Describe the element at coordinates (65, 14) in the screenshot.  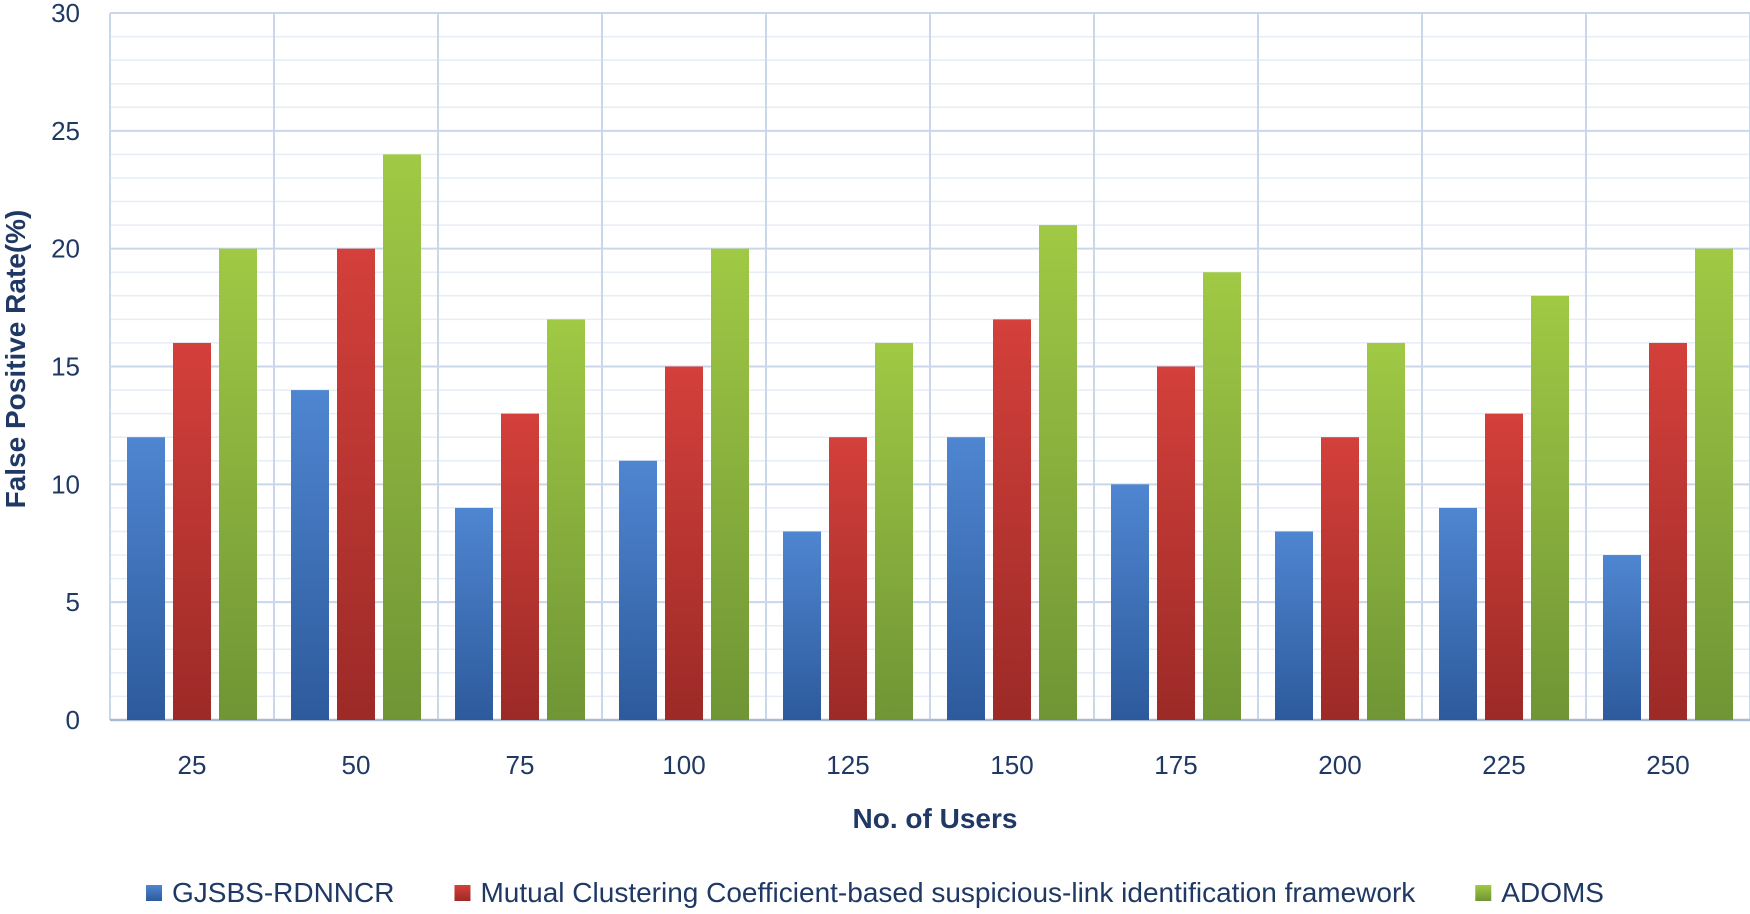
I see `y-tick-label: 30` at that location.